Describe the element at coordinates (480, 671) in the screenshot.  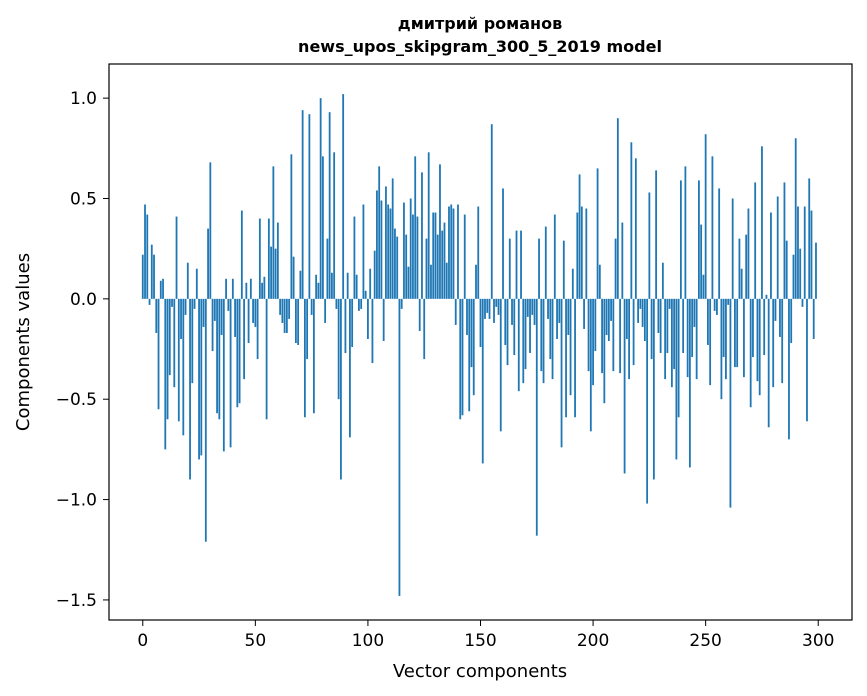
I see `x-axis-label: Vector components` at that location.